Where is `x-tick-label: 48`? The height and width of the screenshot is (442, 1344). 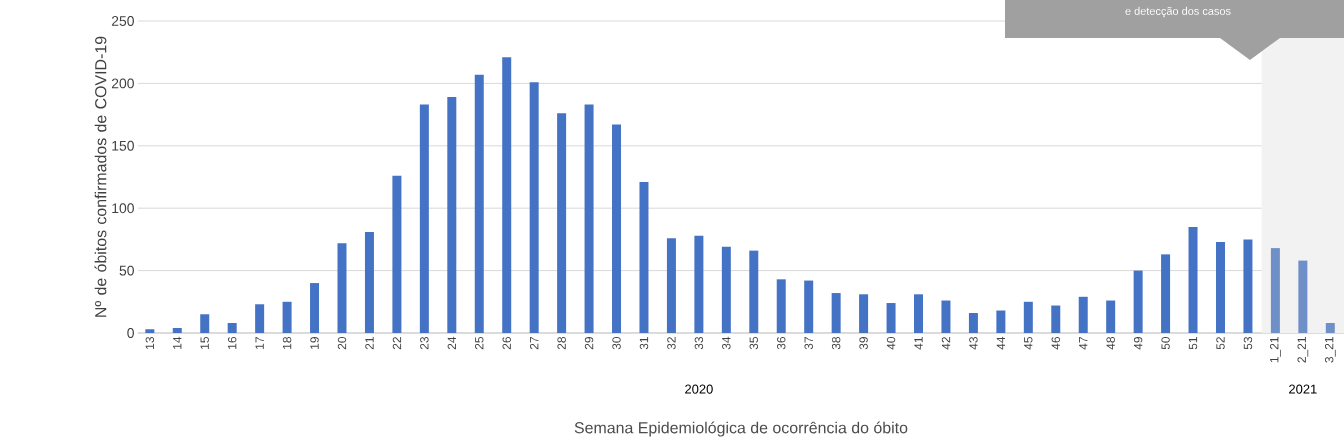 x-tick-label: 48 is located at coordinates (1110, 343).